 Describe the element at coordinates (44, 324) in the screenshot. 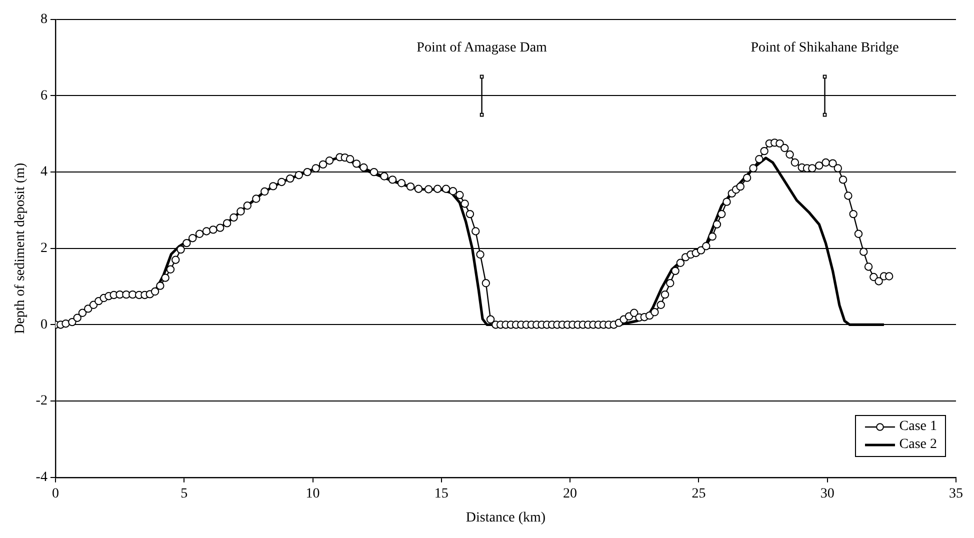

I see `y-tick-label: 0` at that location.